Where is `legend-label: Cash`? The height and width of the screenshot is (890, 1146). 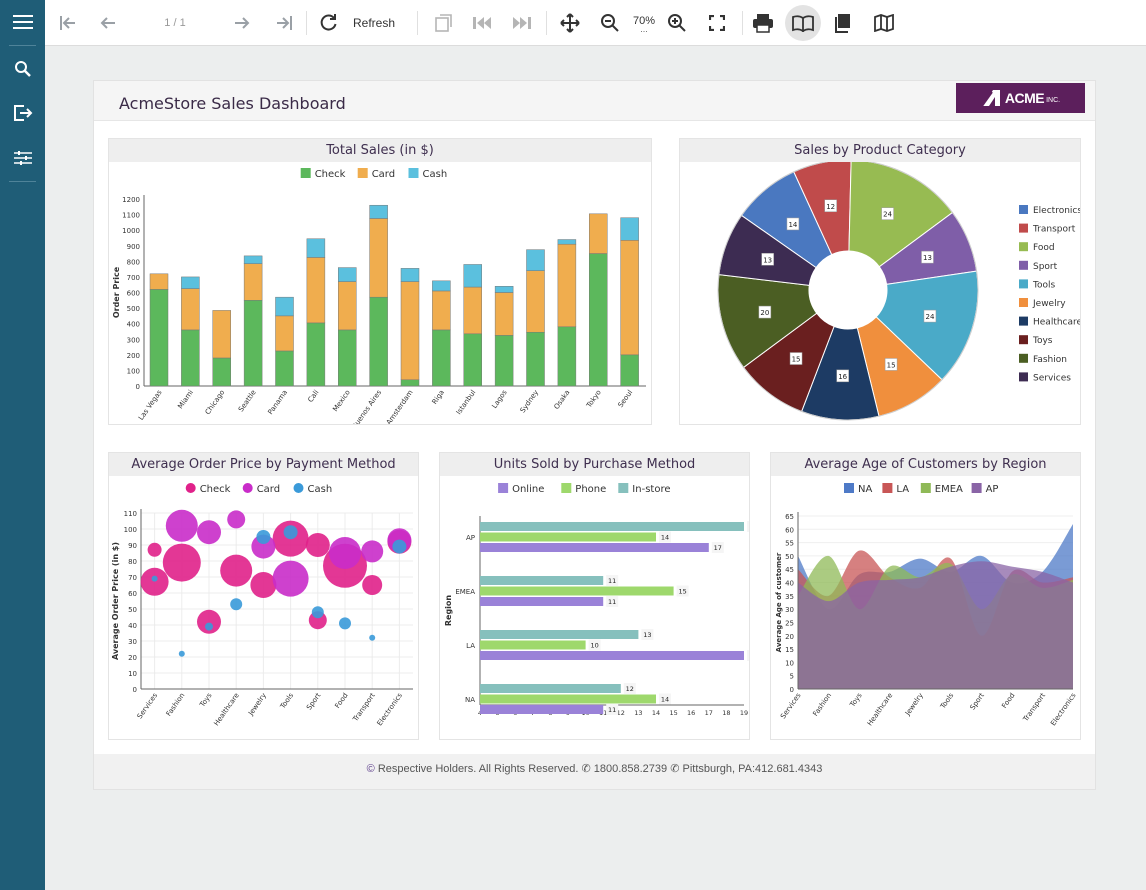 legend-label: Cash is located at coordinates (435, 174).